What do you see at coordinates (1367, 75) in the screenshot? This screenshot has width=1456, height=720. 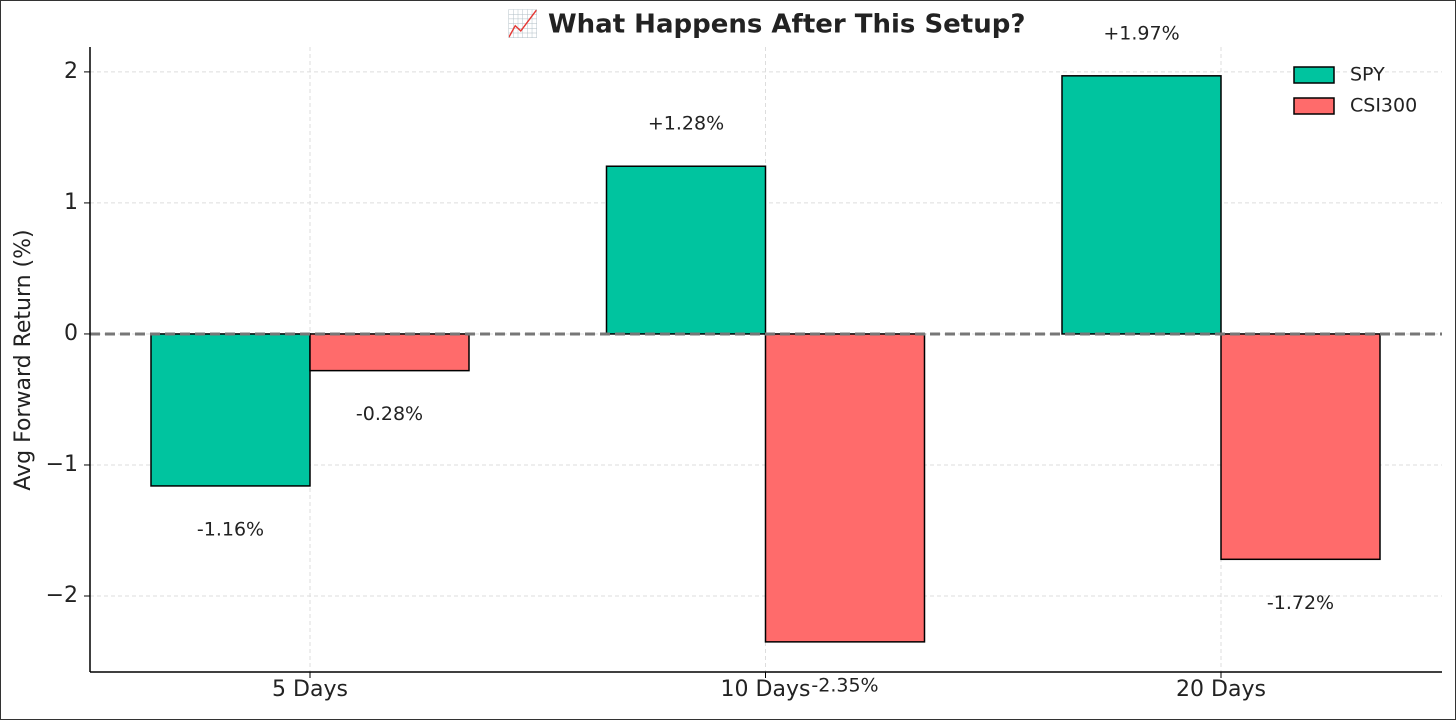 I see `legend-label: SPY` at bounding box center [1367, 75].